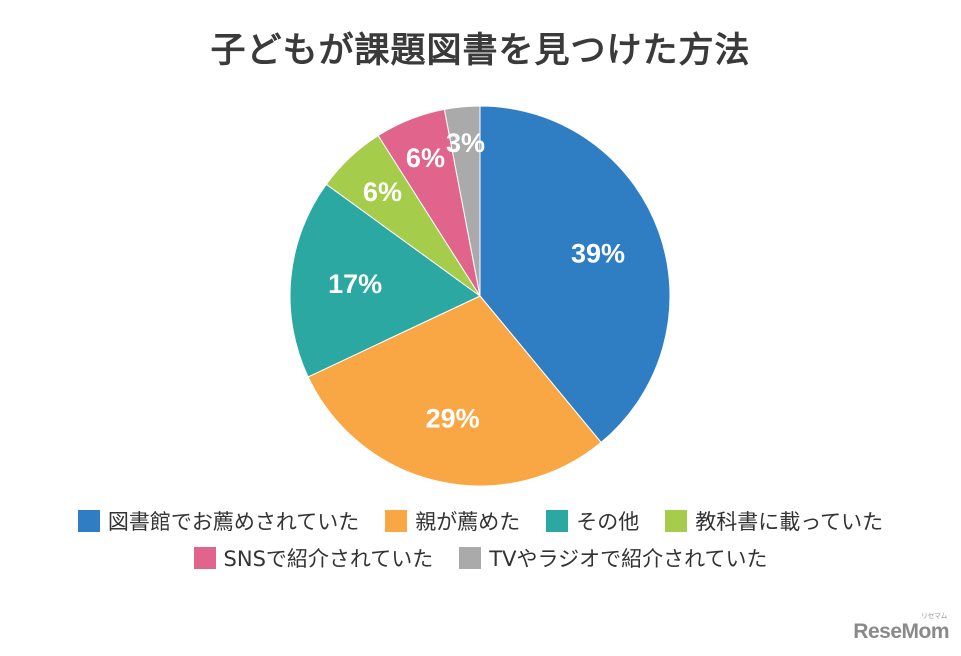 This screenshot has width=961, height=656. I want to click on resemom-logo: リセマム ReseMom, so click(901, 628).